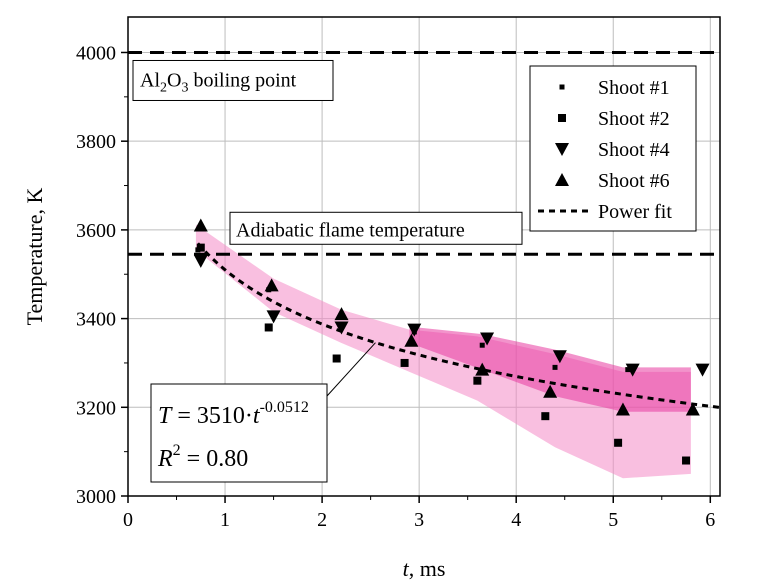 The image size is (772, 587). I want to click on boiling-point-text: Al2O3 boiling point, so click(218, 82).